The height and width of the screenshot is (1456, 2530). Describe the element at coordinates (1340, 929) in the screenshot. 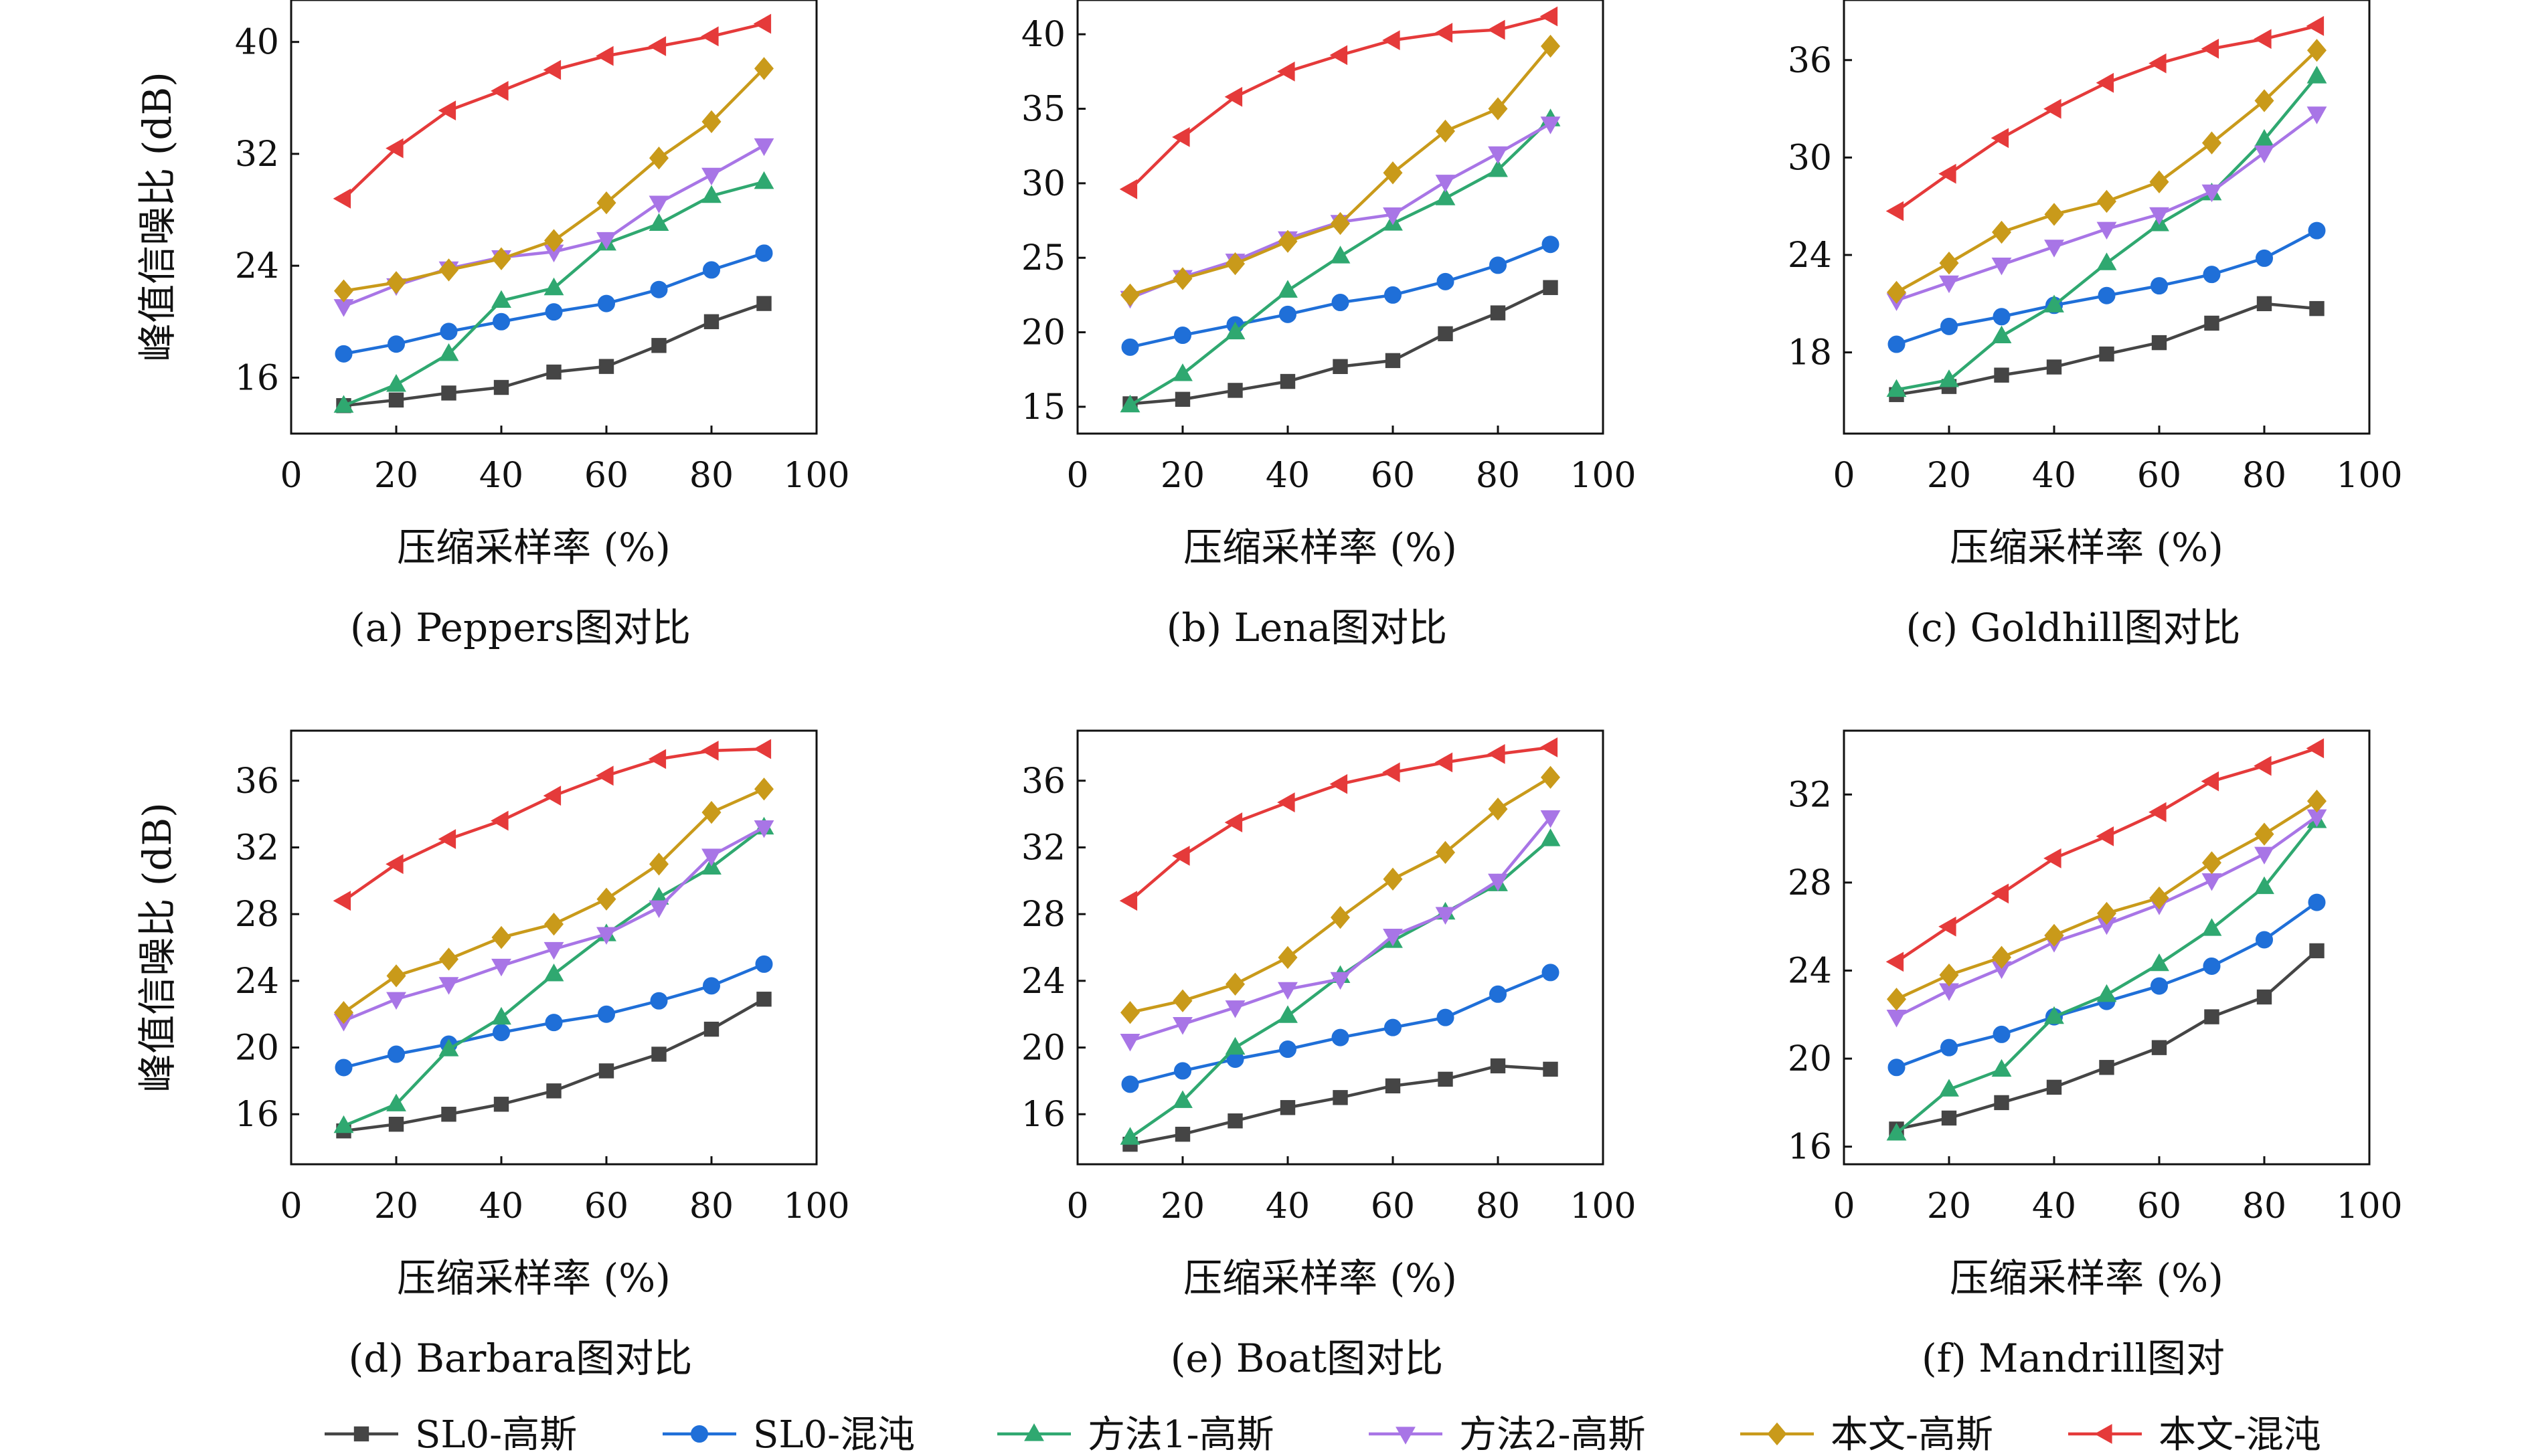

I see `series-line-m2_gauss` at that location.